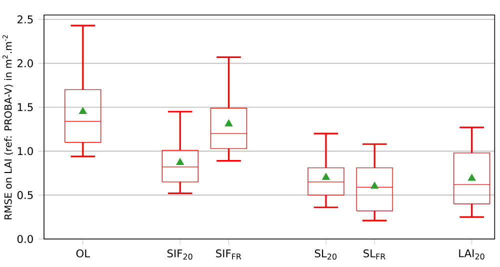 The image size is (500, 267). Describe the element at coordinates (25, 107) in the screenshot. I see `y-tick-label: 1.5` at that location.